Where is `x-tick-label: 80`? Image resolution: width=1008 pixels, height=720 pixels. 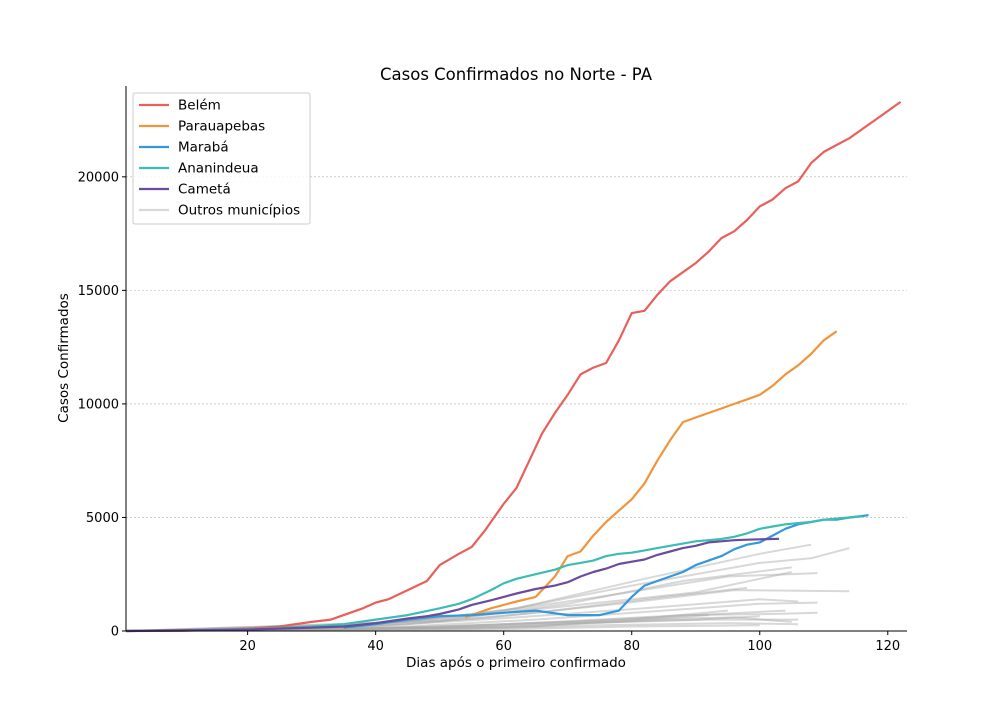 x-tick-label: 80 is located at coordinates (631, 646).